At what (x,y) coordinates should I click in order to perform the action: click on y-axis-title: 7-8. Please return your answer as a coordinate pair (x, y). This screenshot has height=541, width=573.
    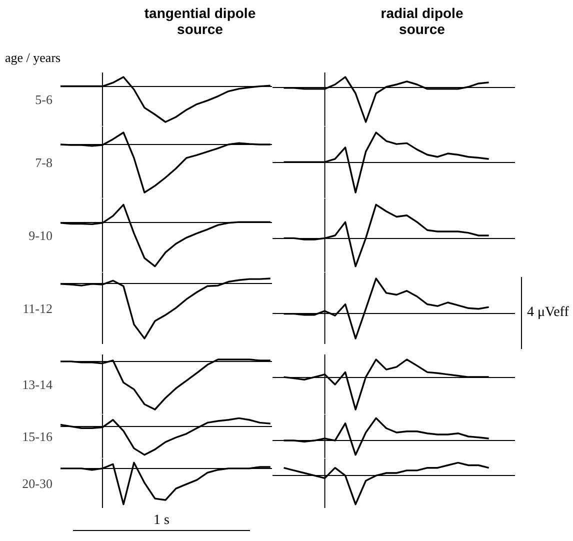
    Looking at the image, I should click on (44, 162).